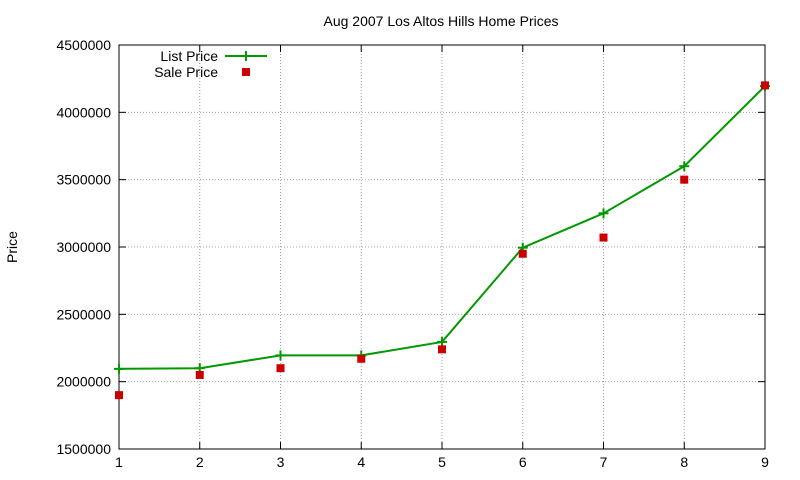 Image resolution: width=800 pixels, height=480 pixels. What do you see at coordinates (200, 462) in the screenshot?
I see `x-tick-label: 2` at bounding box center [200, 462].